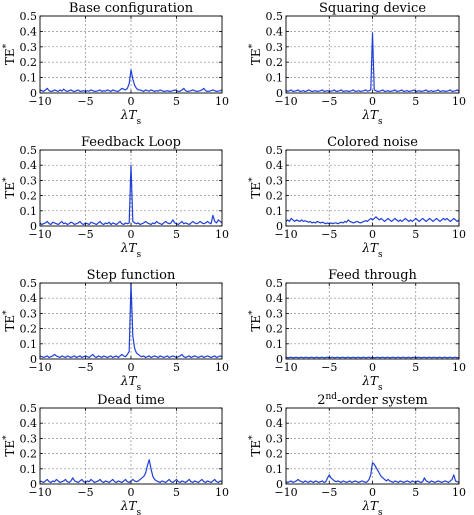 The height and width of the screenshot is (515, 474). I want to click on subplot-title: Dead time, so click(131, 400).